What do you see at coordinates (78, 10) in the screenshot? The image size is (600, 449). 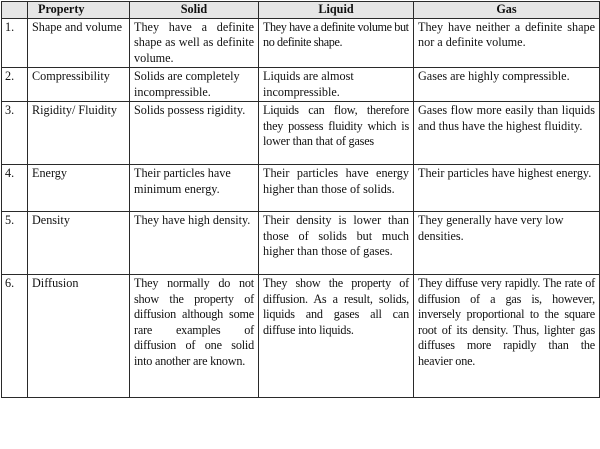 I see `header-property: Property` at bounding box center [78, 10].